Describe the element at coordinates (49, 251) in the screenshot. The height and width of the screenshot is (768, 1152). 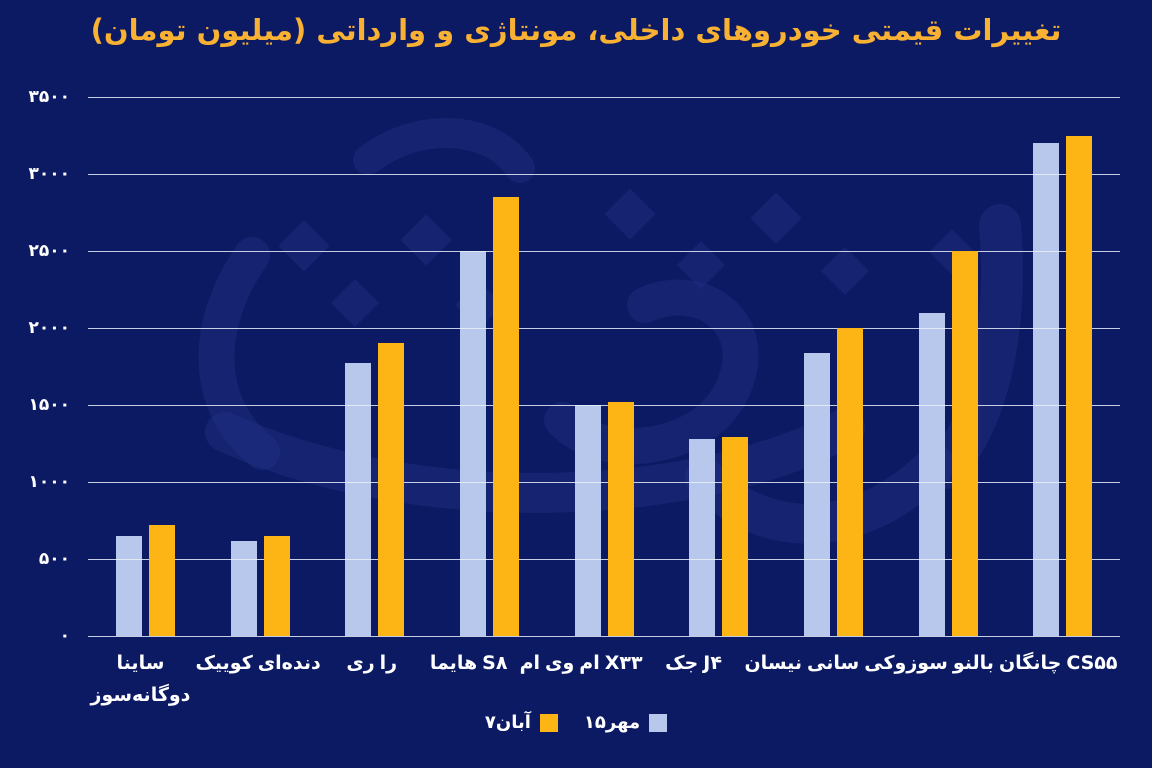
I see `y-tick-label: ۲۵۰۰` at that location.